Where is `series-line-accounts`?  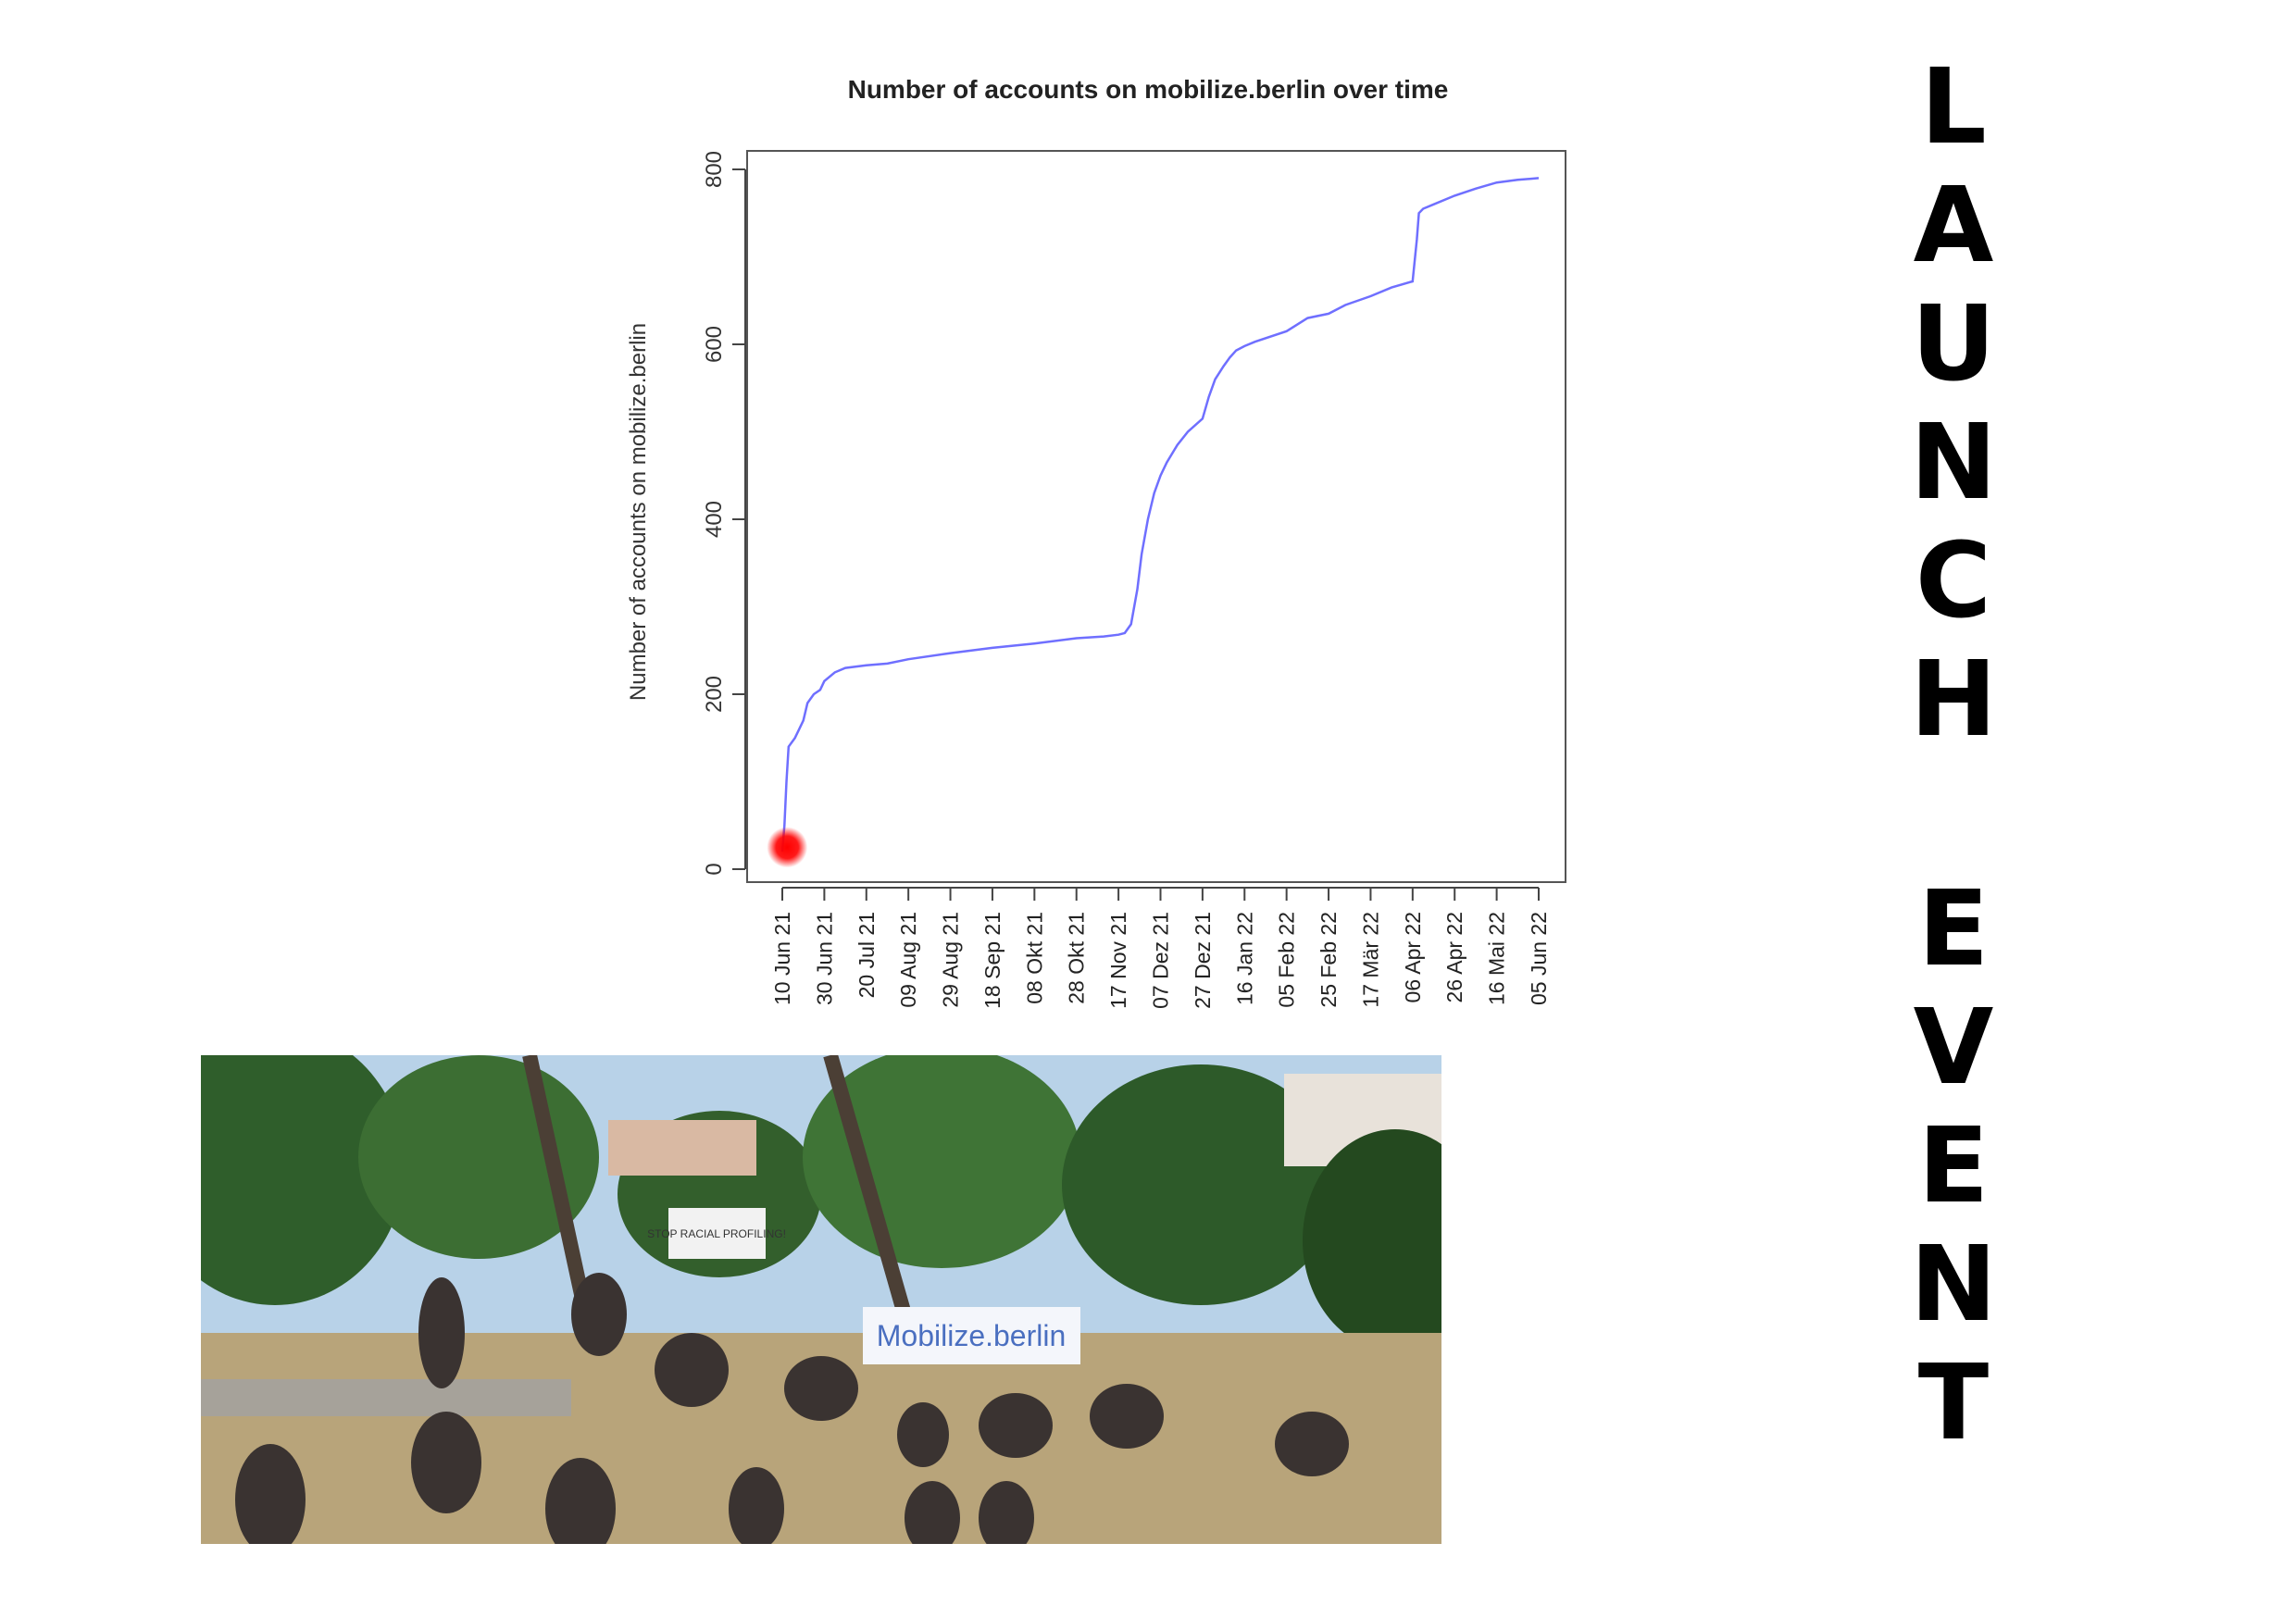
series-line-accounts is located at coordinates (1160, 515).